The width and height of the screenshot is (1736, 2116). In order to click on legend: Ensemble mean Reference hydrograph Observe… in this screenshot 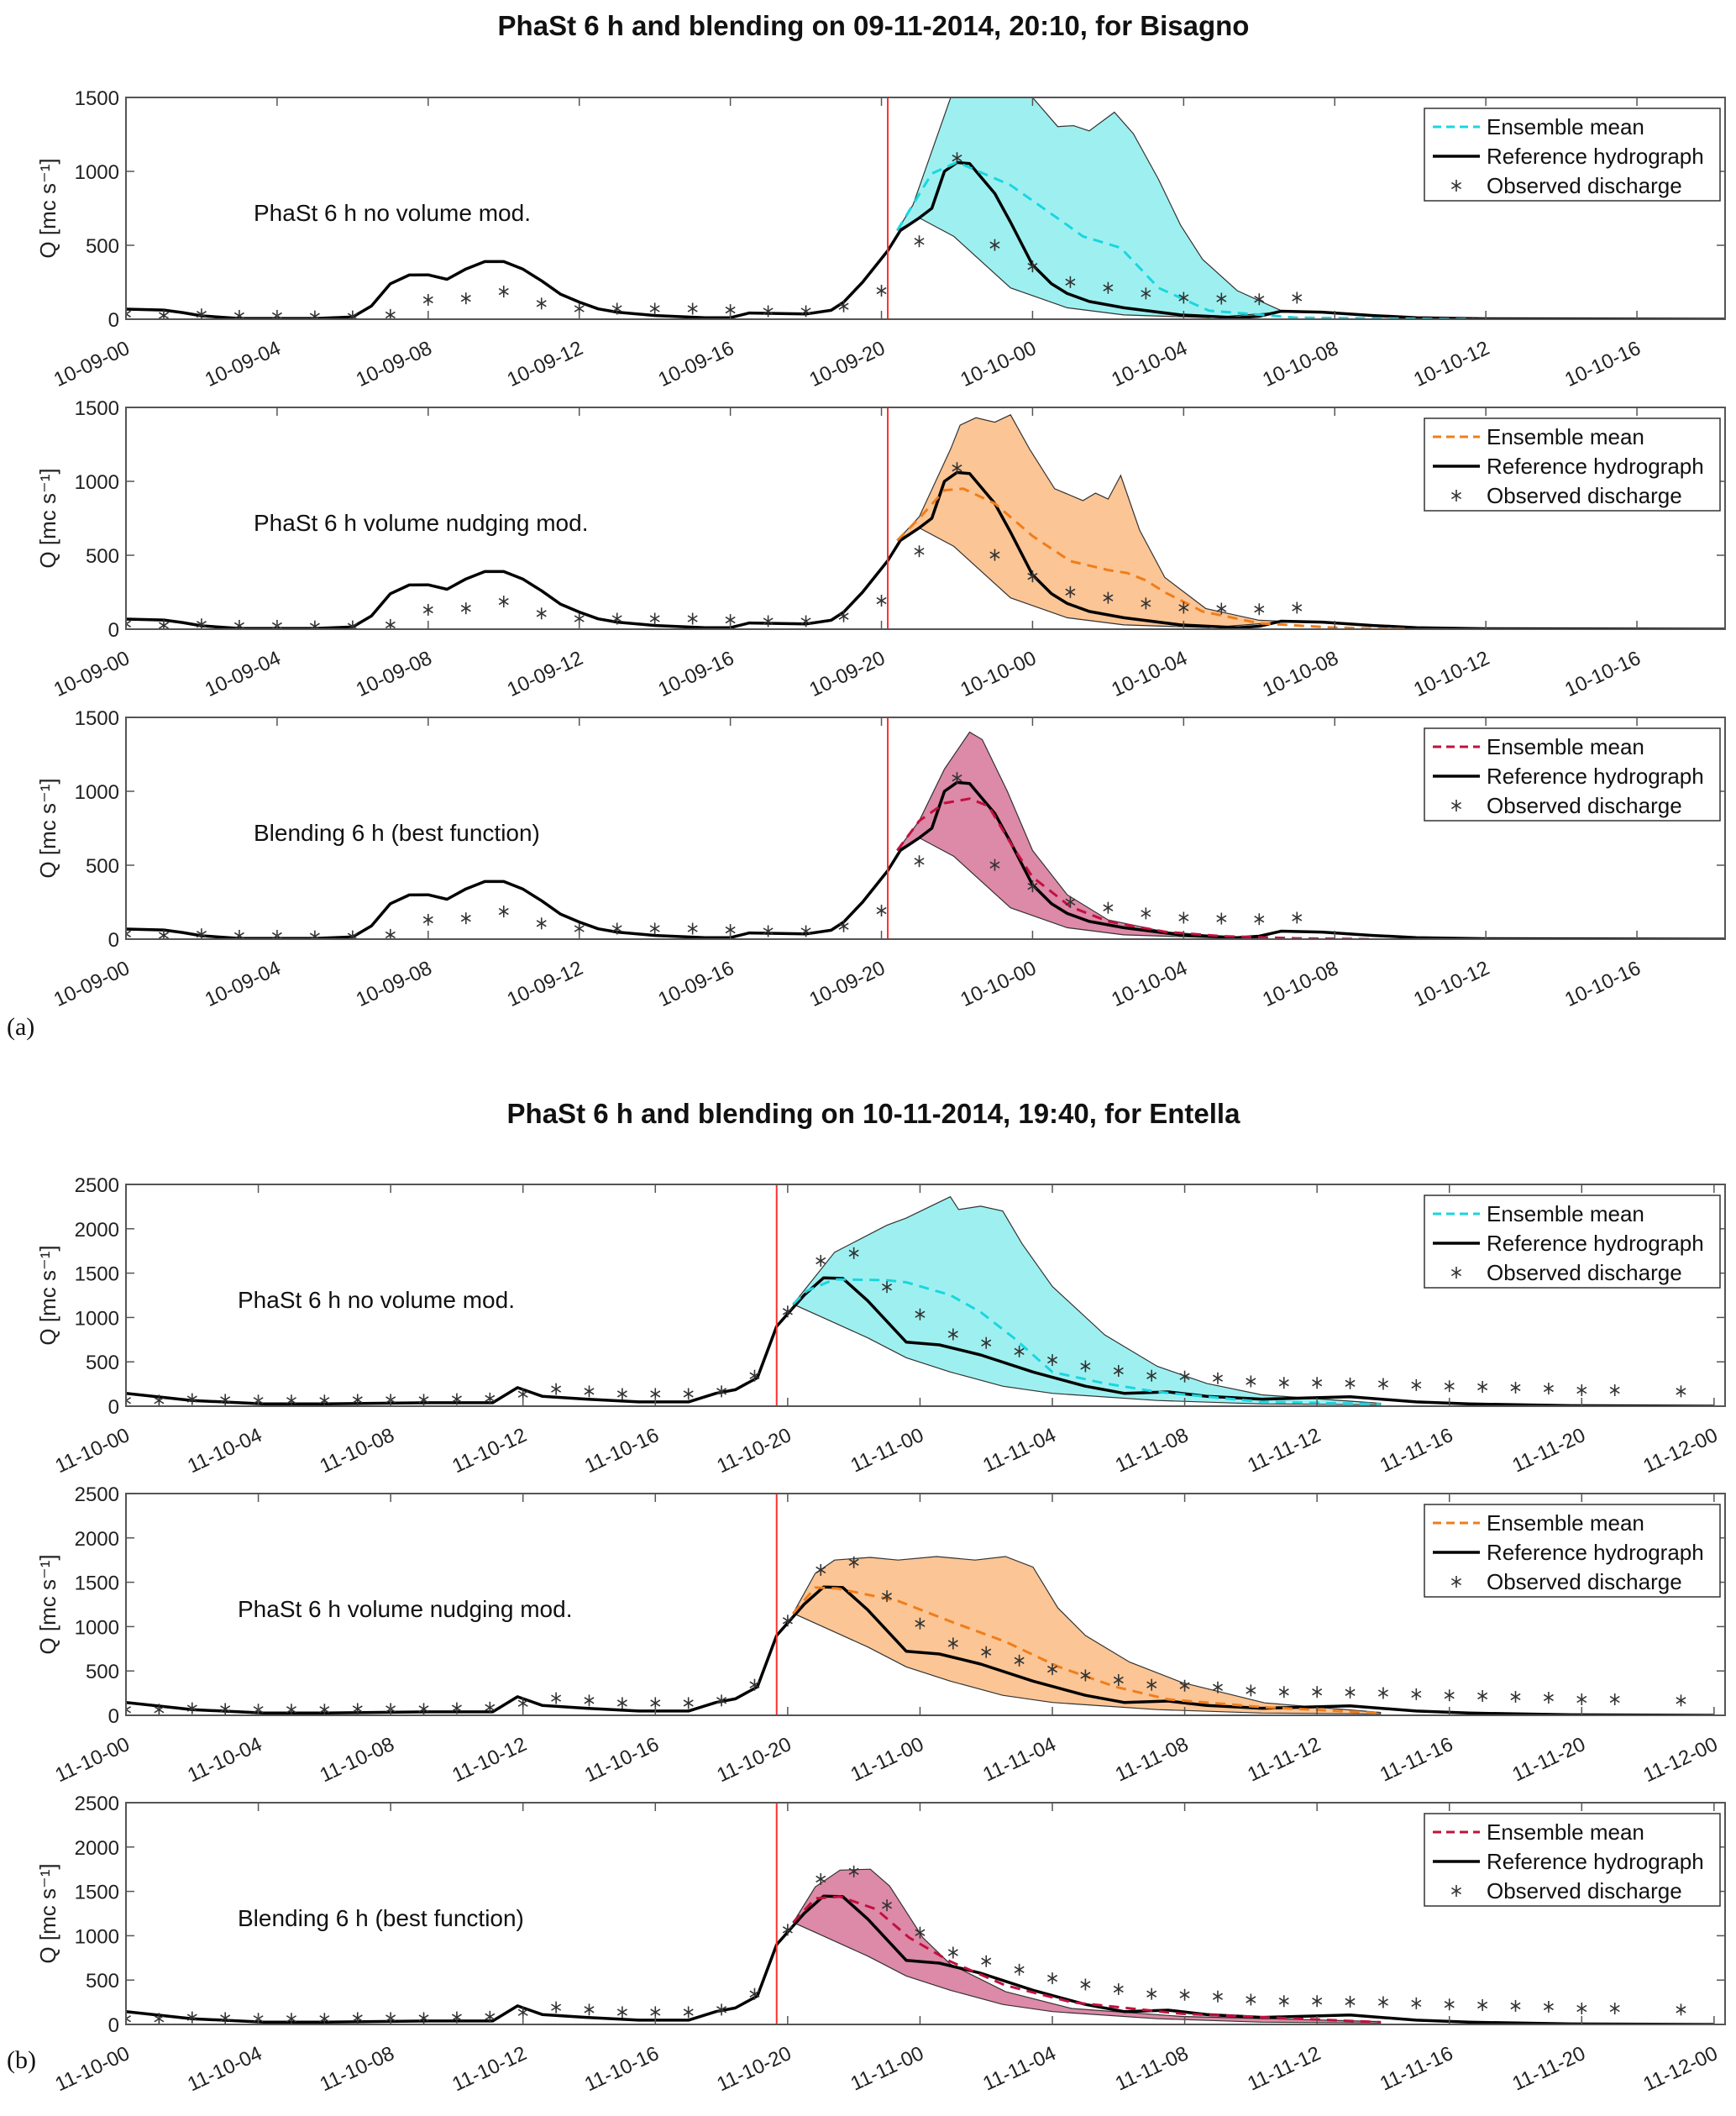, I will do `click(1572, 774)`.